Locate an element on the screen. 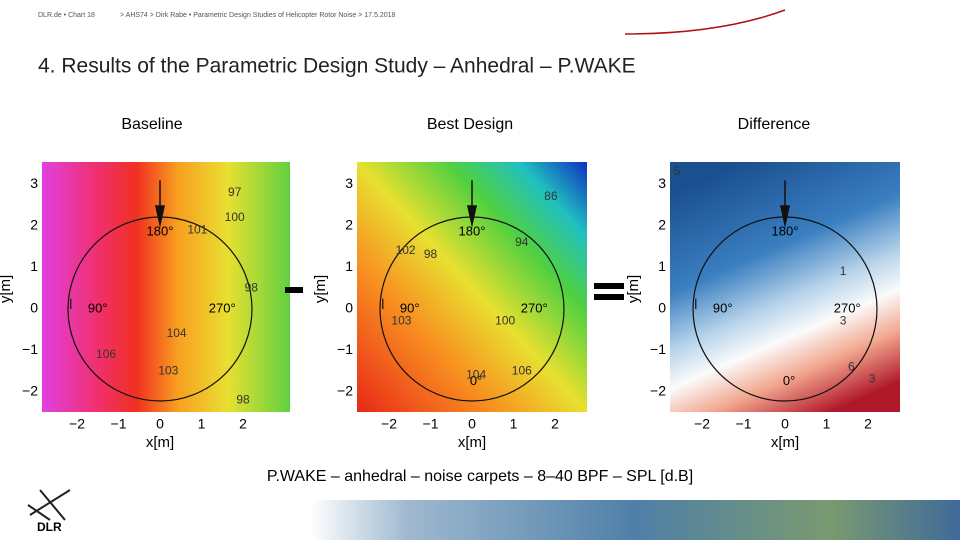  contour-label: 1 is located at coordinates (843, 271).